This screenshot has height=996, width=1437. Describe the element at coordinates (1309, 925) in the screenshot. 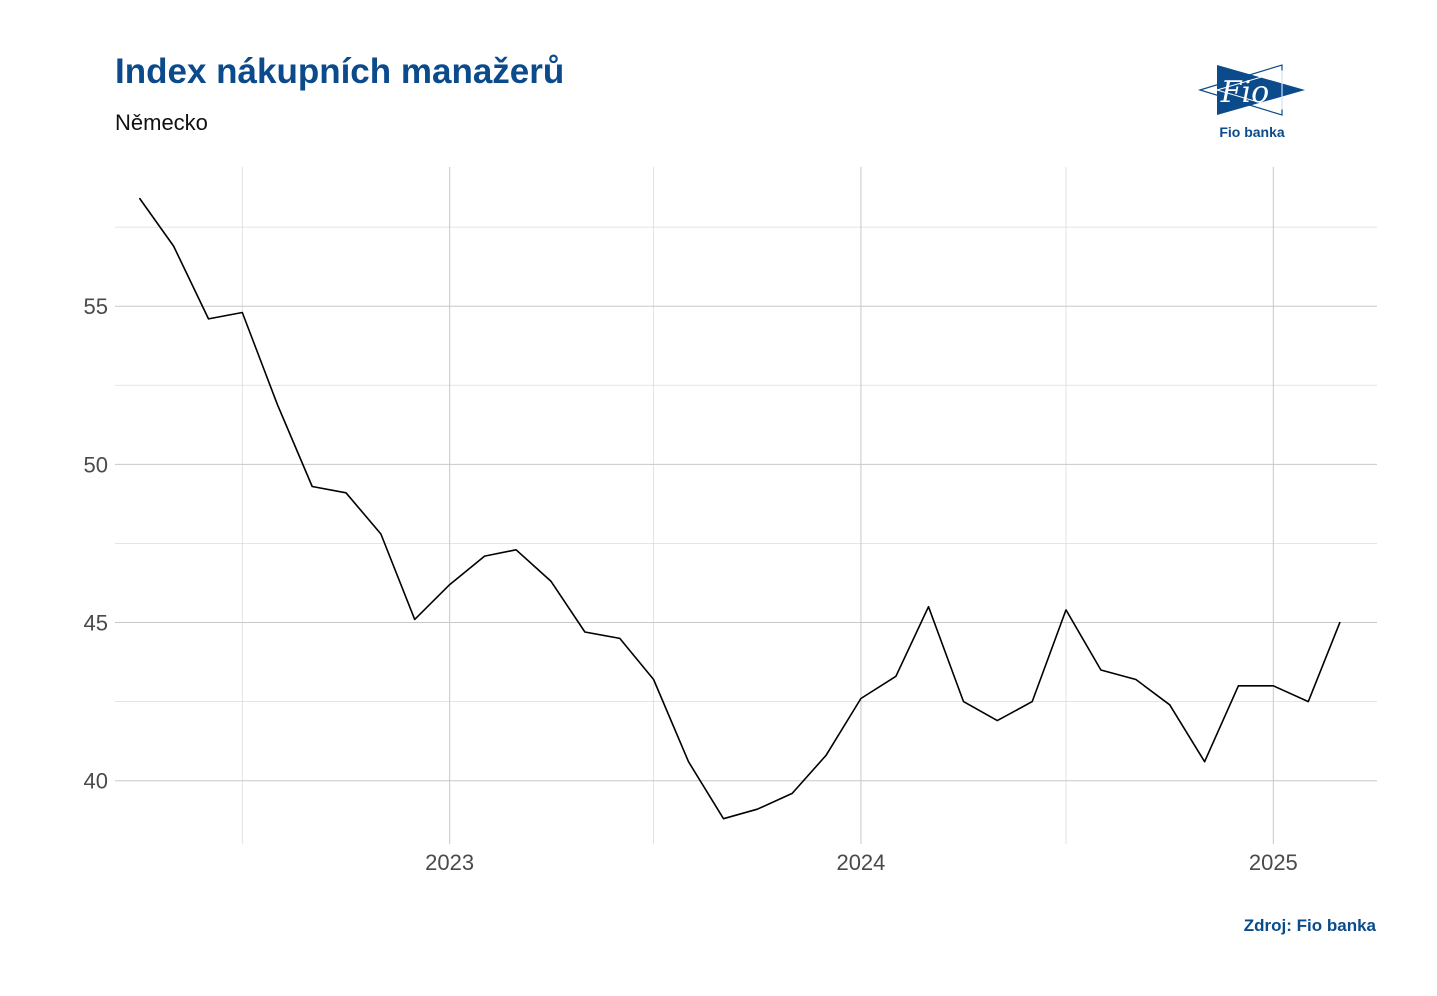

I see `source-note: Zdroj: Fio banka` at that location.